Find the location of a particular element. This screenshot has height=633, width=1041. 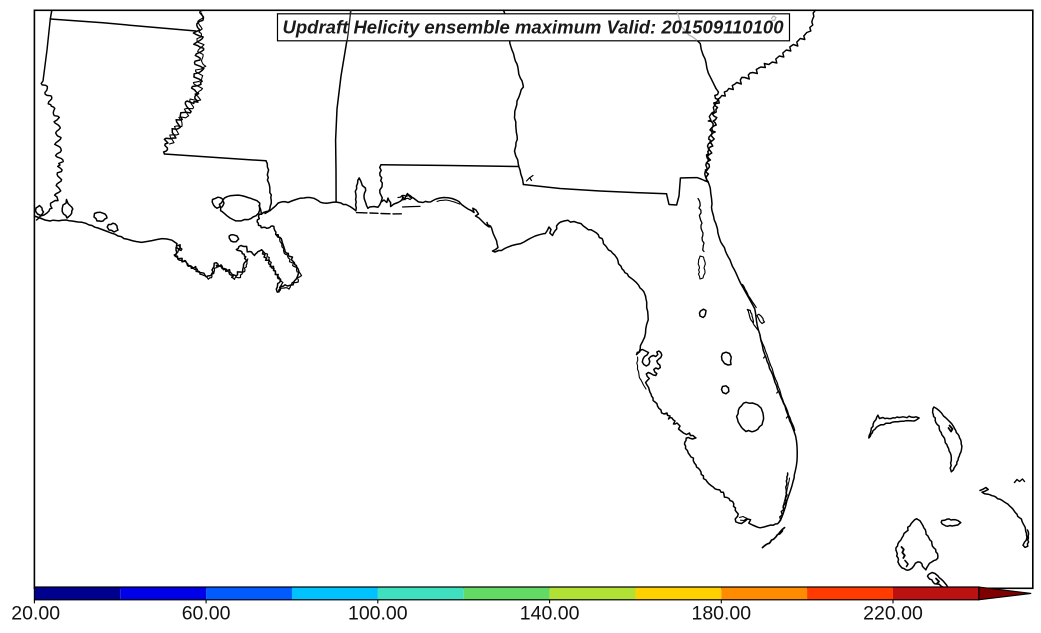

svg-text: 180.00 is located at coordinates (721, 614).